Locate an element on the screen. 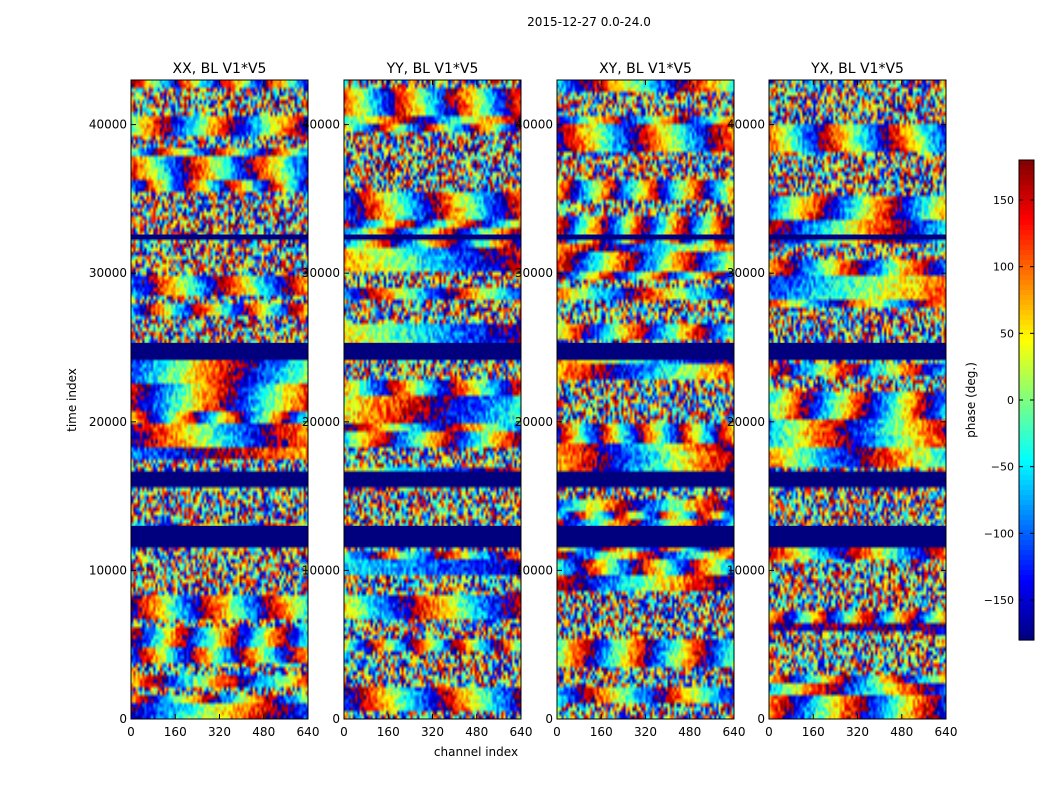 Image resolution: width=1050 pixels, height=800 pixels. x-tick-label: 480 is located at coordinates (689, 732).